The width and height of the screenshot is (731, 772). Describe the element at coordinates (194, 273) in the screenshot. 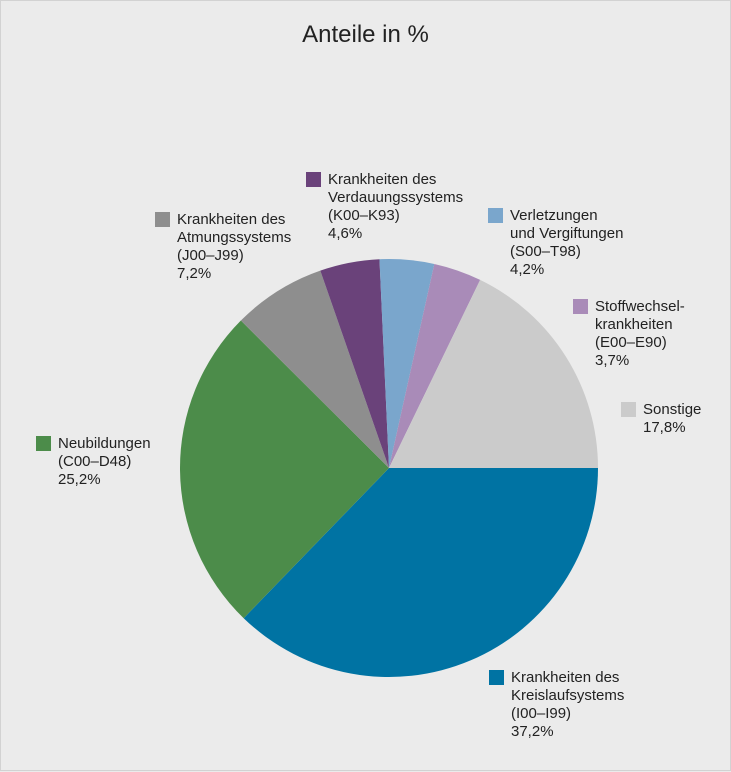

I see `label-line: 7,2%` at that location.